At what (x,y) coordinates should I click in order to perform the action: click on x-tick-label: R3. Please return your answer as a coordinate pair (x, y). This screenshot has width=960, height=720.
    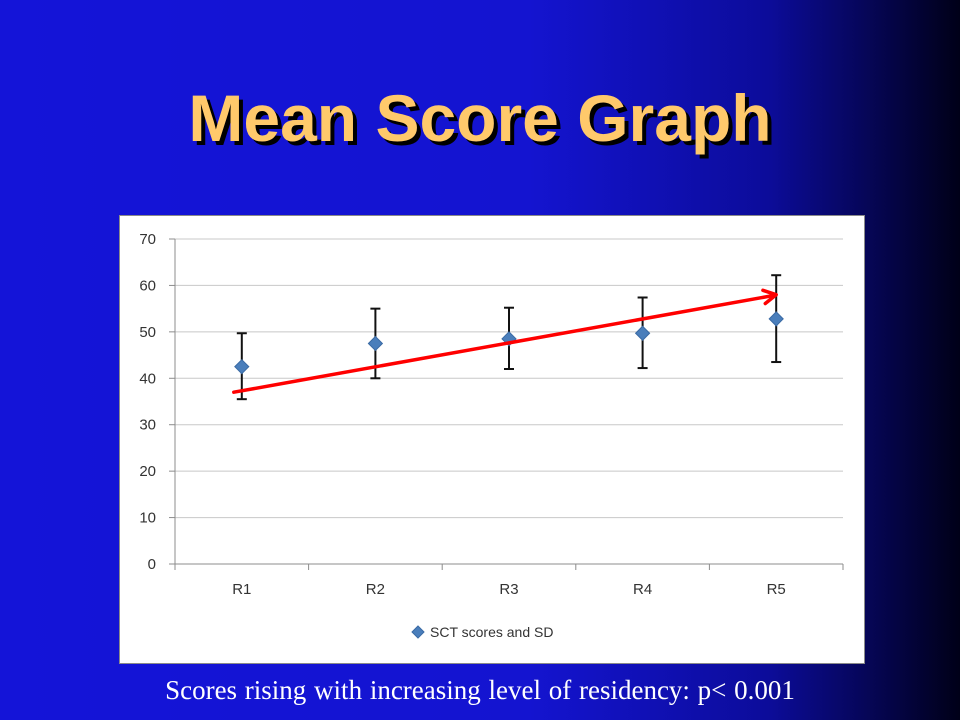
    Looking at the image, I should click on (508, 589).